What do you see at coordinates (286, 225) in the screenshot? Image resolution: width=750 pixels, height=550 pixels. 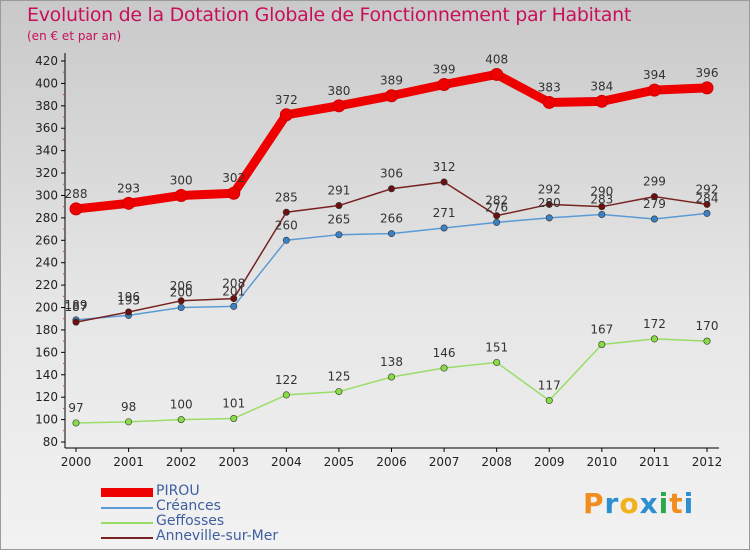 I see `data-label-creances-2004: 260` at bounding box center [286, 225].